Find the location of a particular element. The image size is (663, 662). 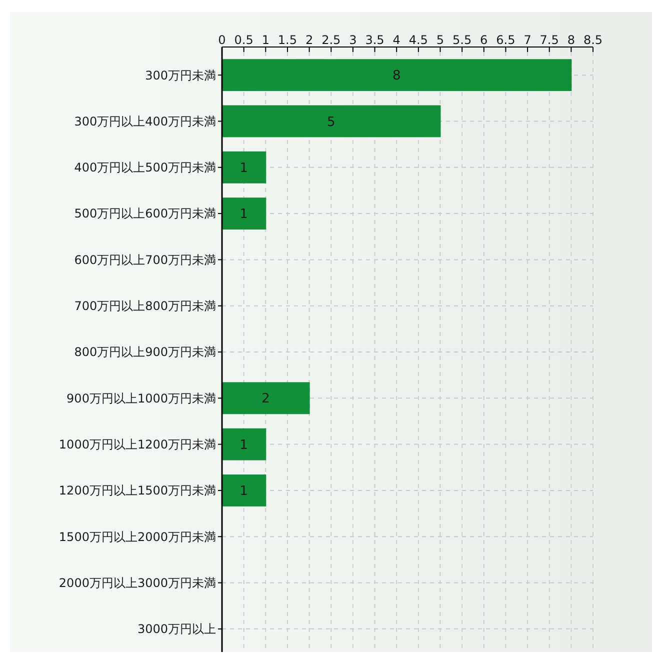

x-tick-label: 0 is located at coordinates (222, 40).